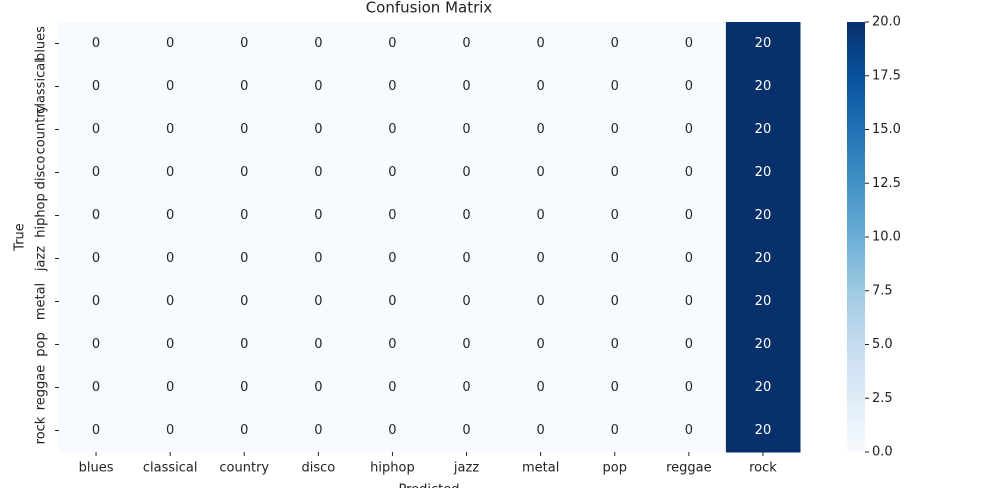 The height and width of the screenshot is (488, 1000). Describe the element at coordinates (96, 468) in the screenshot. I see `x-tick-label: blues` at that location.